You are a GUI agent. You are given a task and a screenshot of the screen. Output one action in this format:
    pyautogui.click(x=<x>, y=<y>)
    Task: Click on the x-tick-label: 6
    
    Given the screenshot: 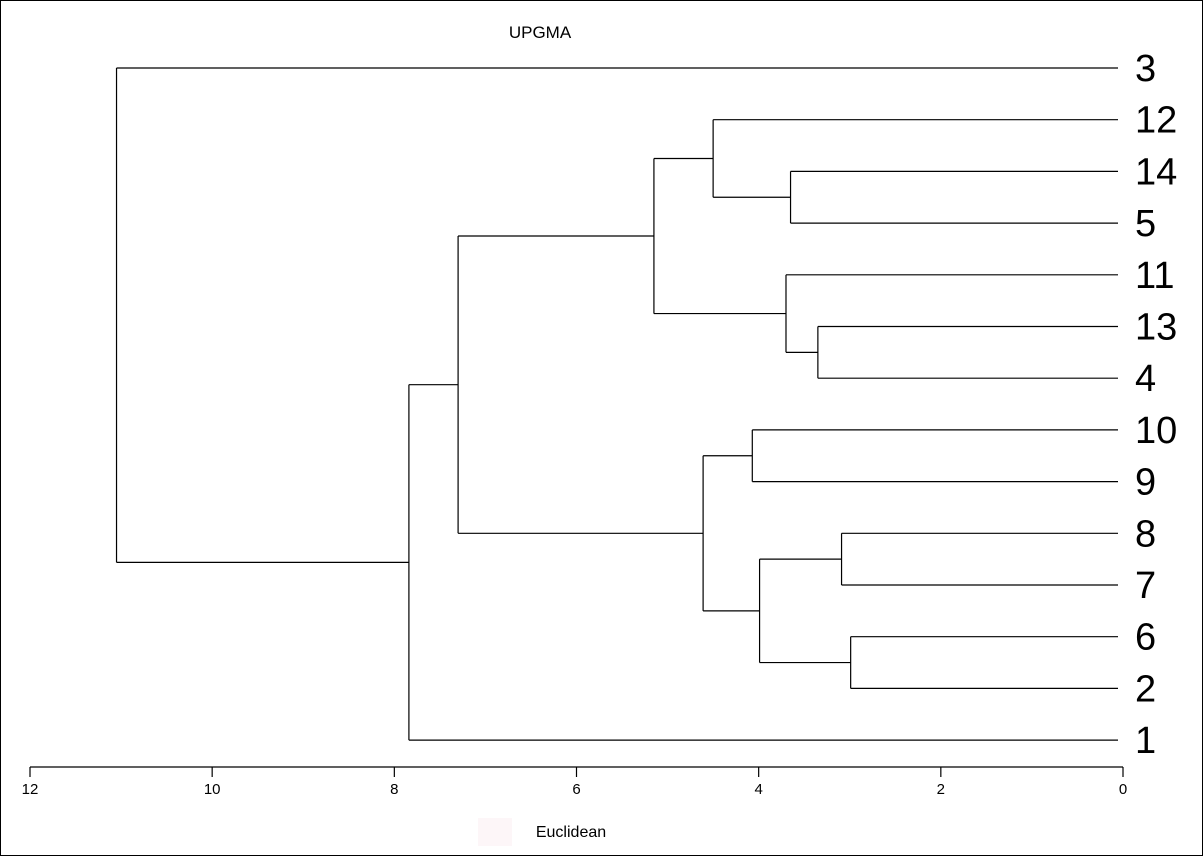 What is the action you would take?
    pyautogui.click(x=576, y=789)
    